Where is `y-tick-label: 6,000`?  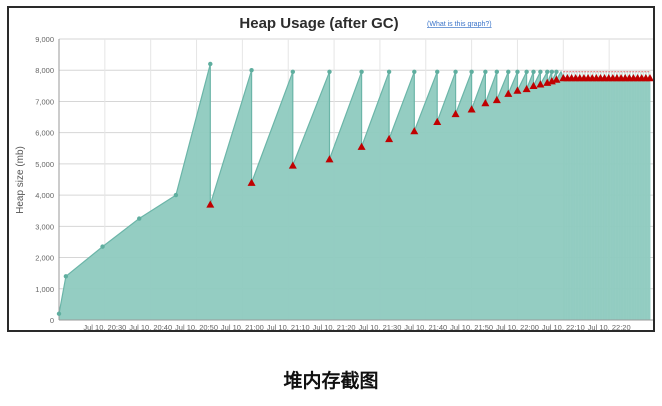 y-tick-label: 6,000 is located at coordinates (44, 133).